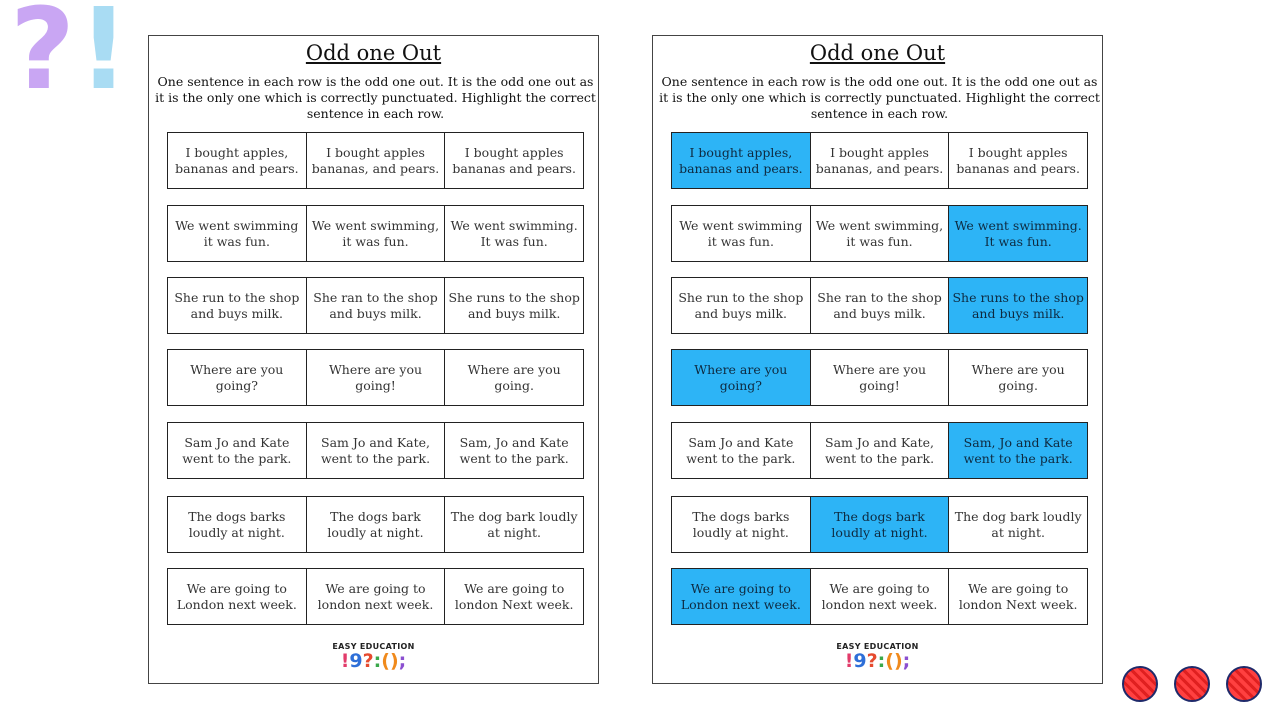  I want to click on slide-nav, so click(1192, 684).